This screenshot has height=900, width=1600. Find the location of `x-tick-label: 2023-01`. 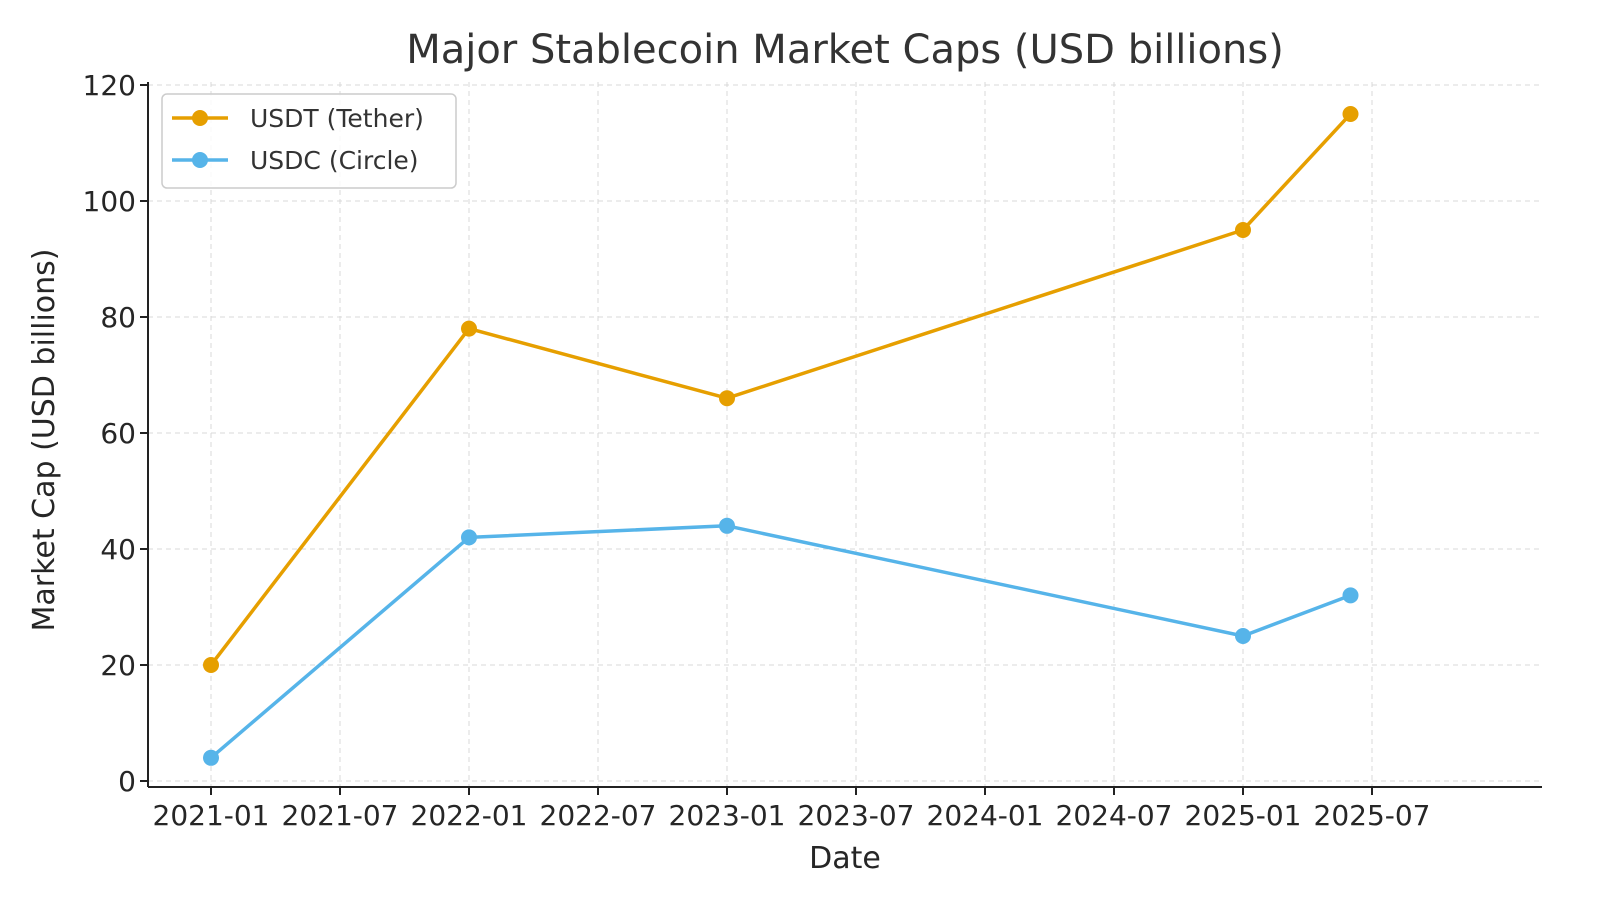

x-tick-label: 2023-01 is located at coordinates (727, 815).